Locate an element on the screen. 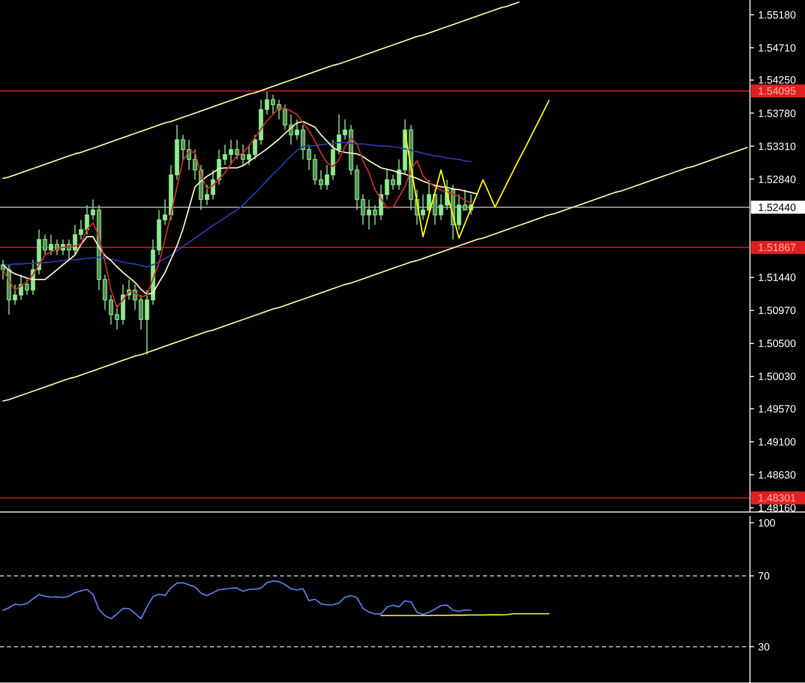 This screenshot has height=683, width=805. ref-line-label: 1.48301 is located at coordinates (777, 498).